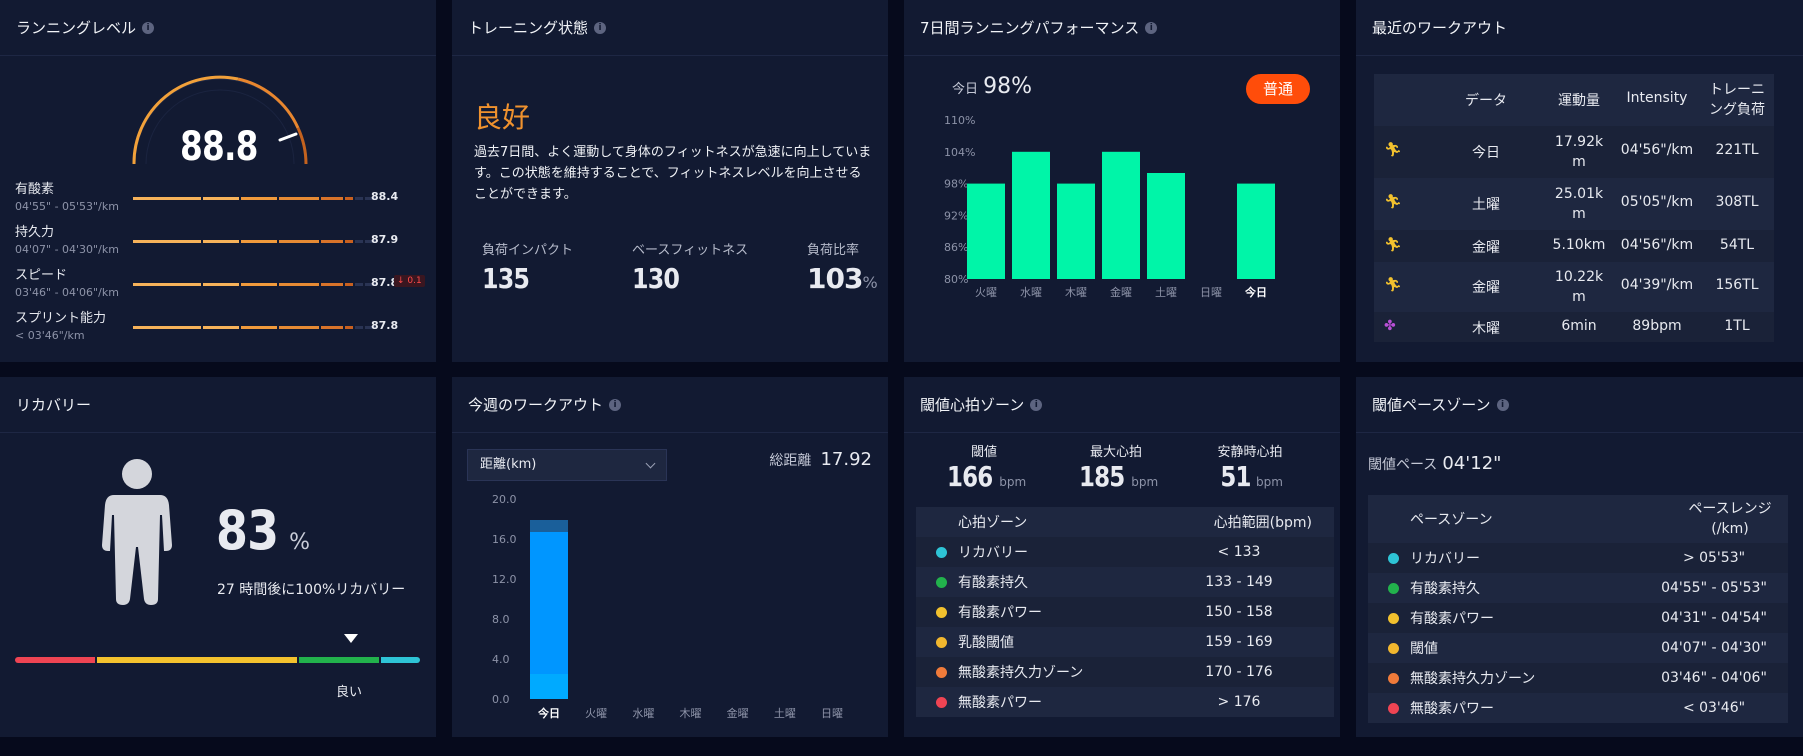  I want to click on zone-name: 有酸素持久, so click(1445, 589).